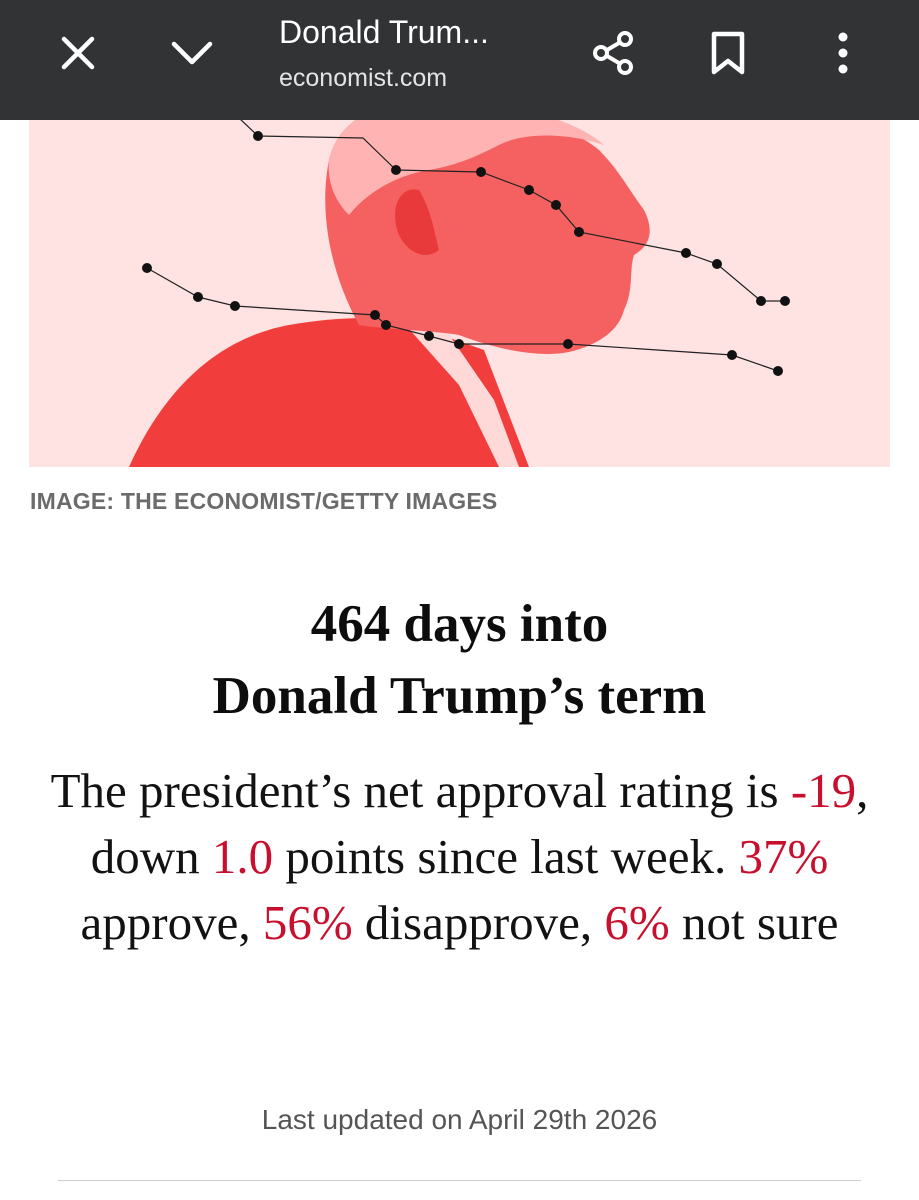 This screenshot has width=919, height=1200. What do you see at coordinates (242, 856) in the screenshot?
I see `weekly-change-value: 1.0` at bounding box center [242, 856].